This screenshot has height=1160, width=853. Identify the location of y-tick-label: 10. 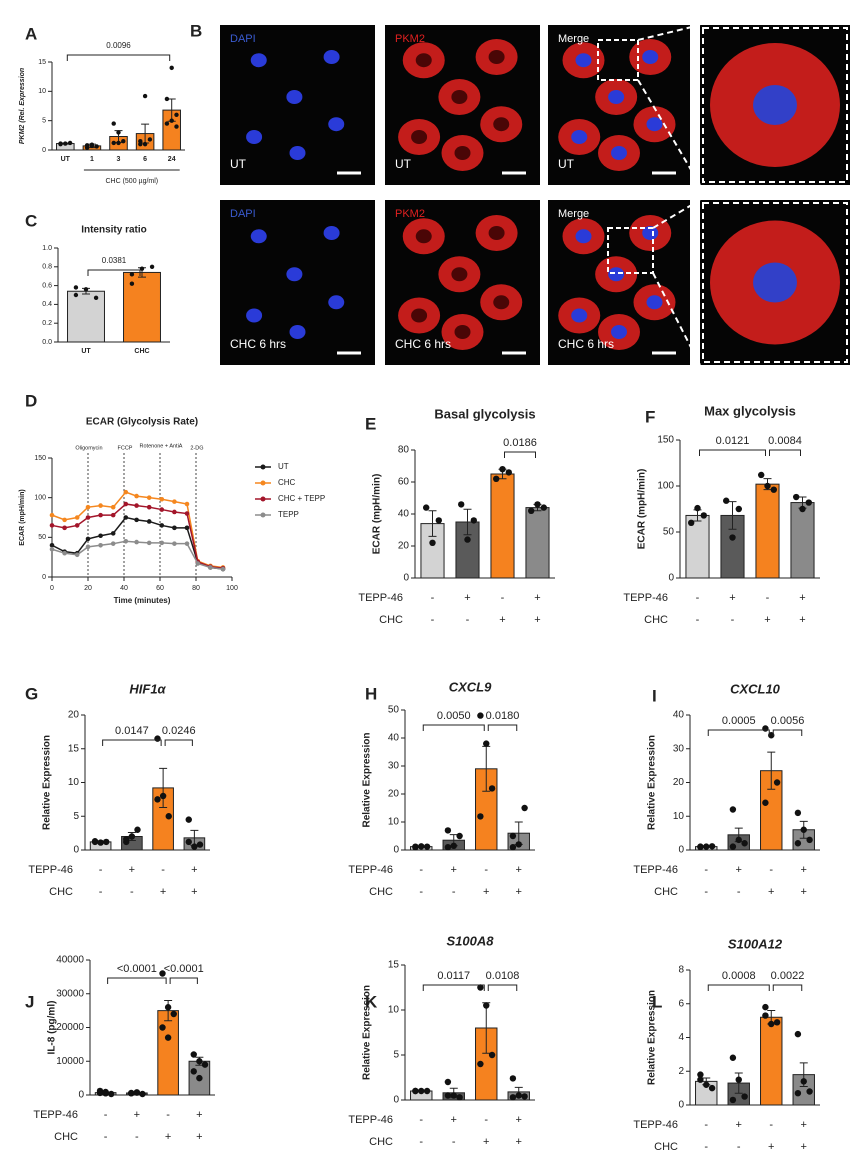
(42, 91).